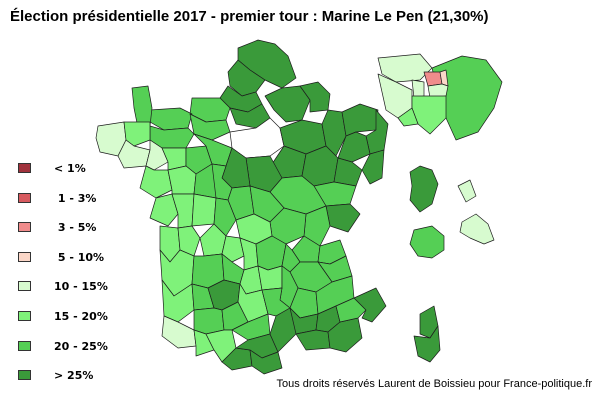 This screenshot has width=600, height=400. I want to click on legend-item: 20 - 25%, so click(73, 355).